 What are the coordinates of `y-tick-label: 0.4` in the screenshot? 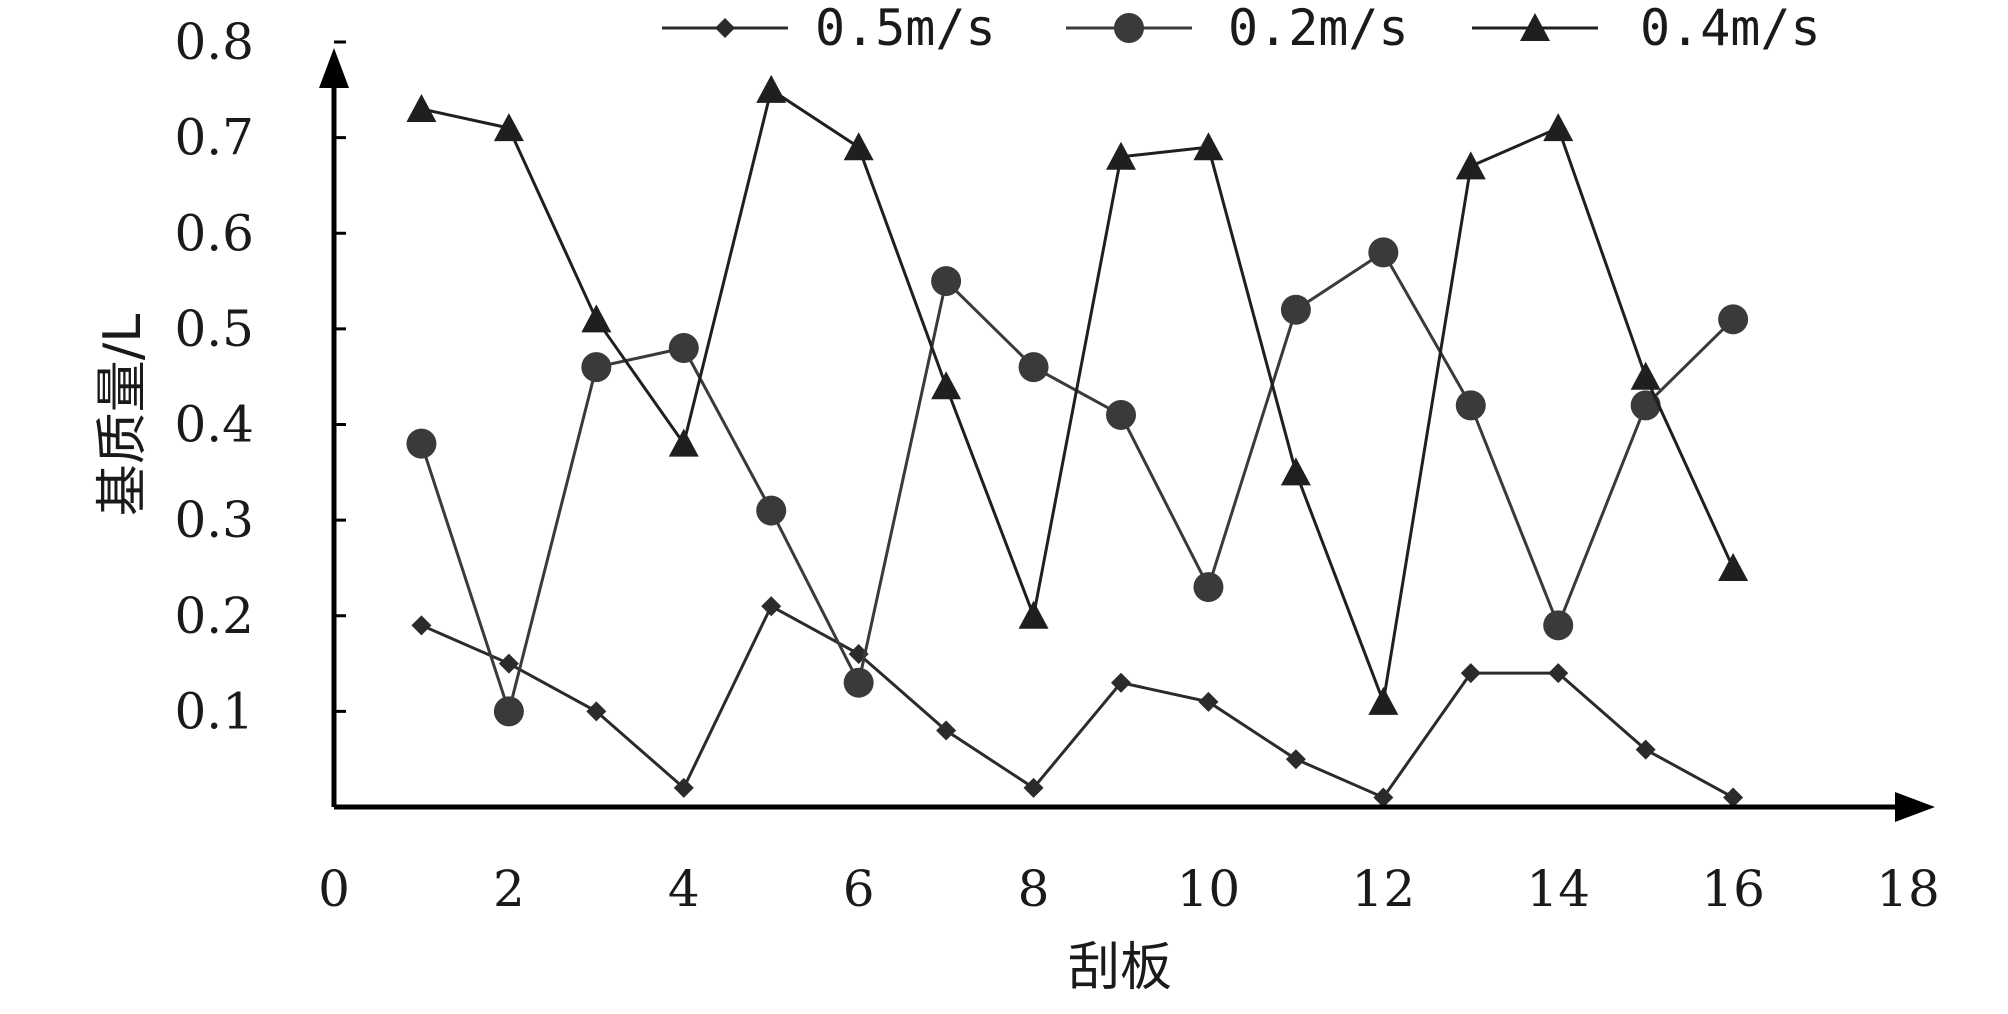 It's located at (214, 425).